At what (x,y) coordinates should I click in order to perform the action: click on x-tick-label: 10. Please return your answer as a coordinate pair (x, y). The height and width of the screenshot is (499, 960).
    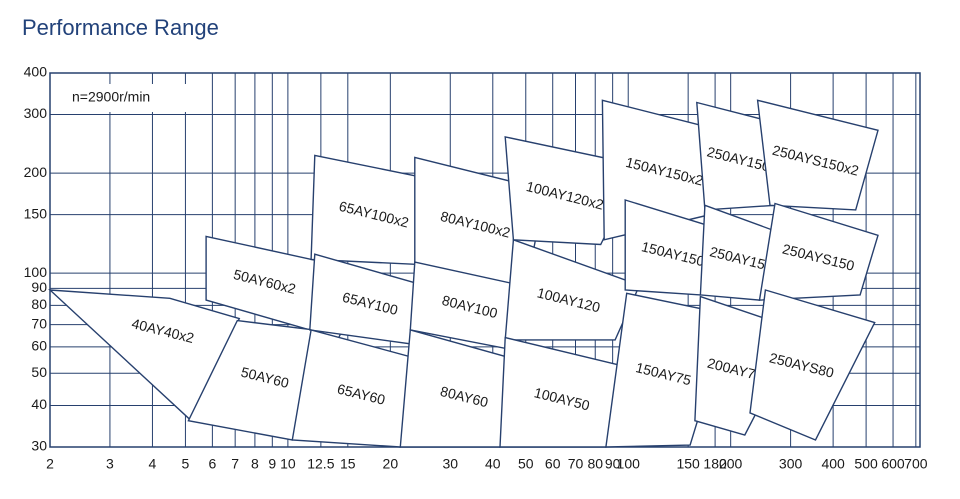
    Looking at the image, I should click on (288, 464).